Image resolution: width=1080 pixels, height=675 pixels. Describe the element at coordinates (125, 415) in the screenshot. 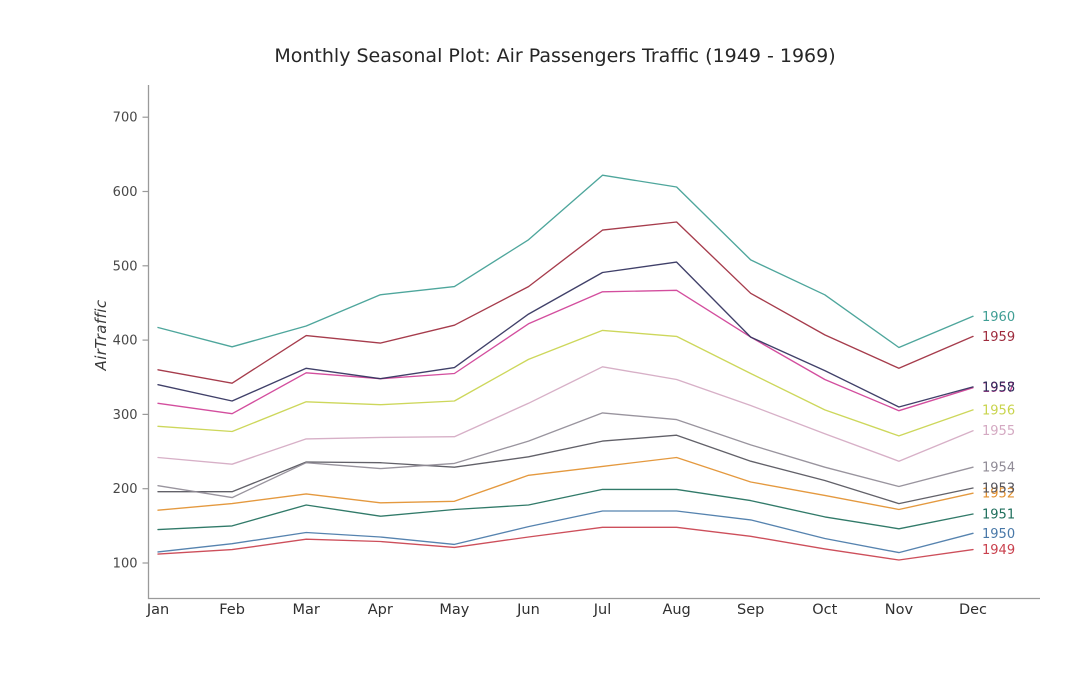

I see `y-tick-label: 300` at that location.